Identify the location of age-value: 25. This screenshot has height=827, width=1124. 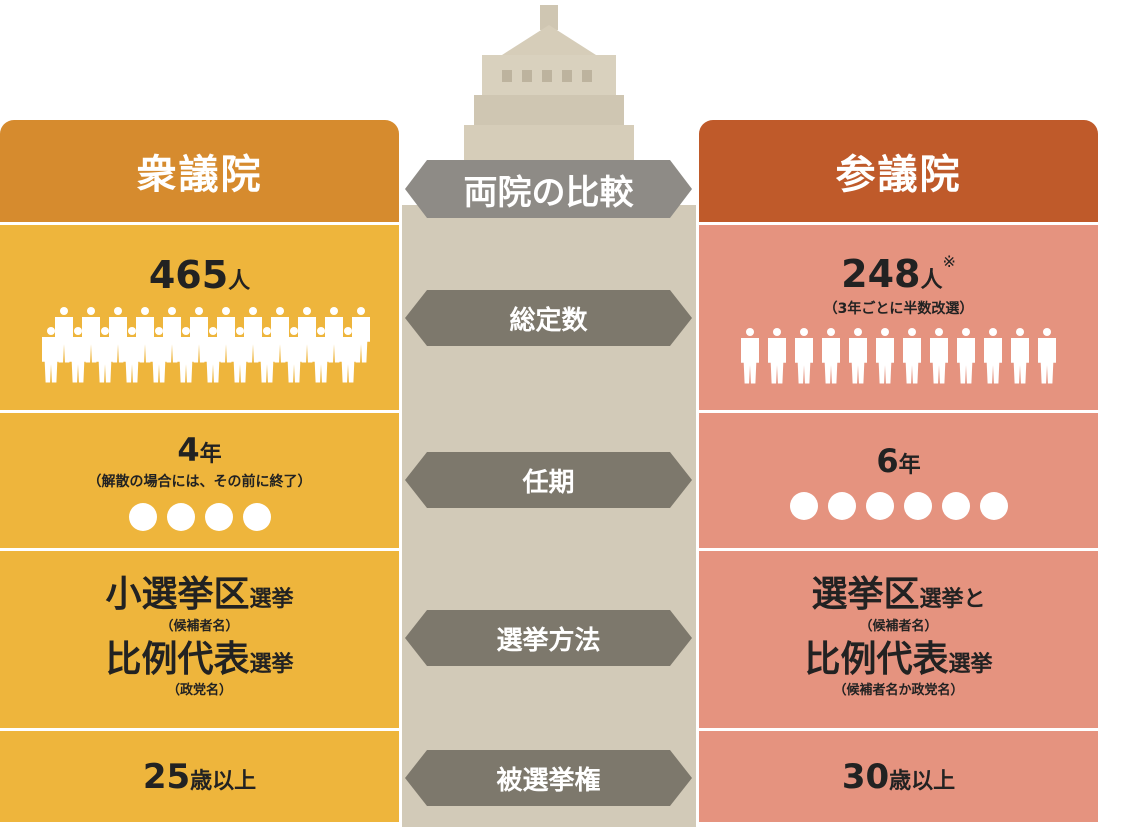
(166, 776).